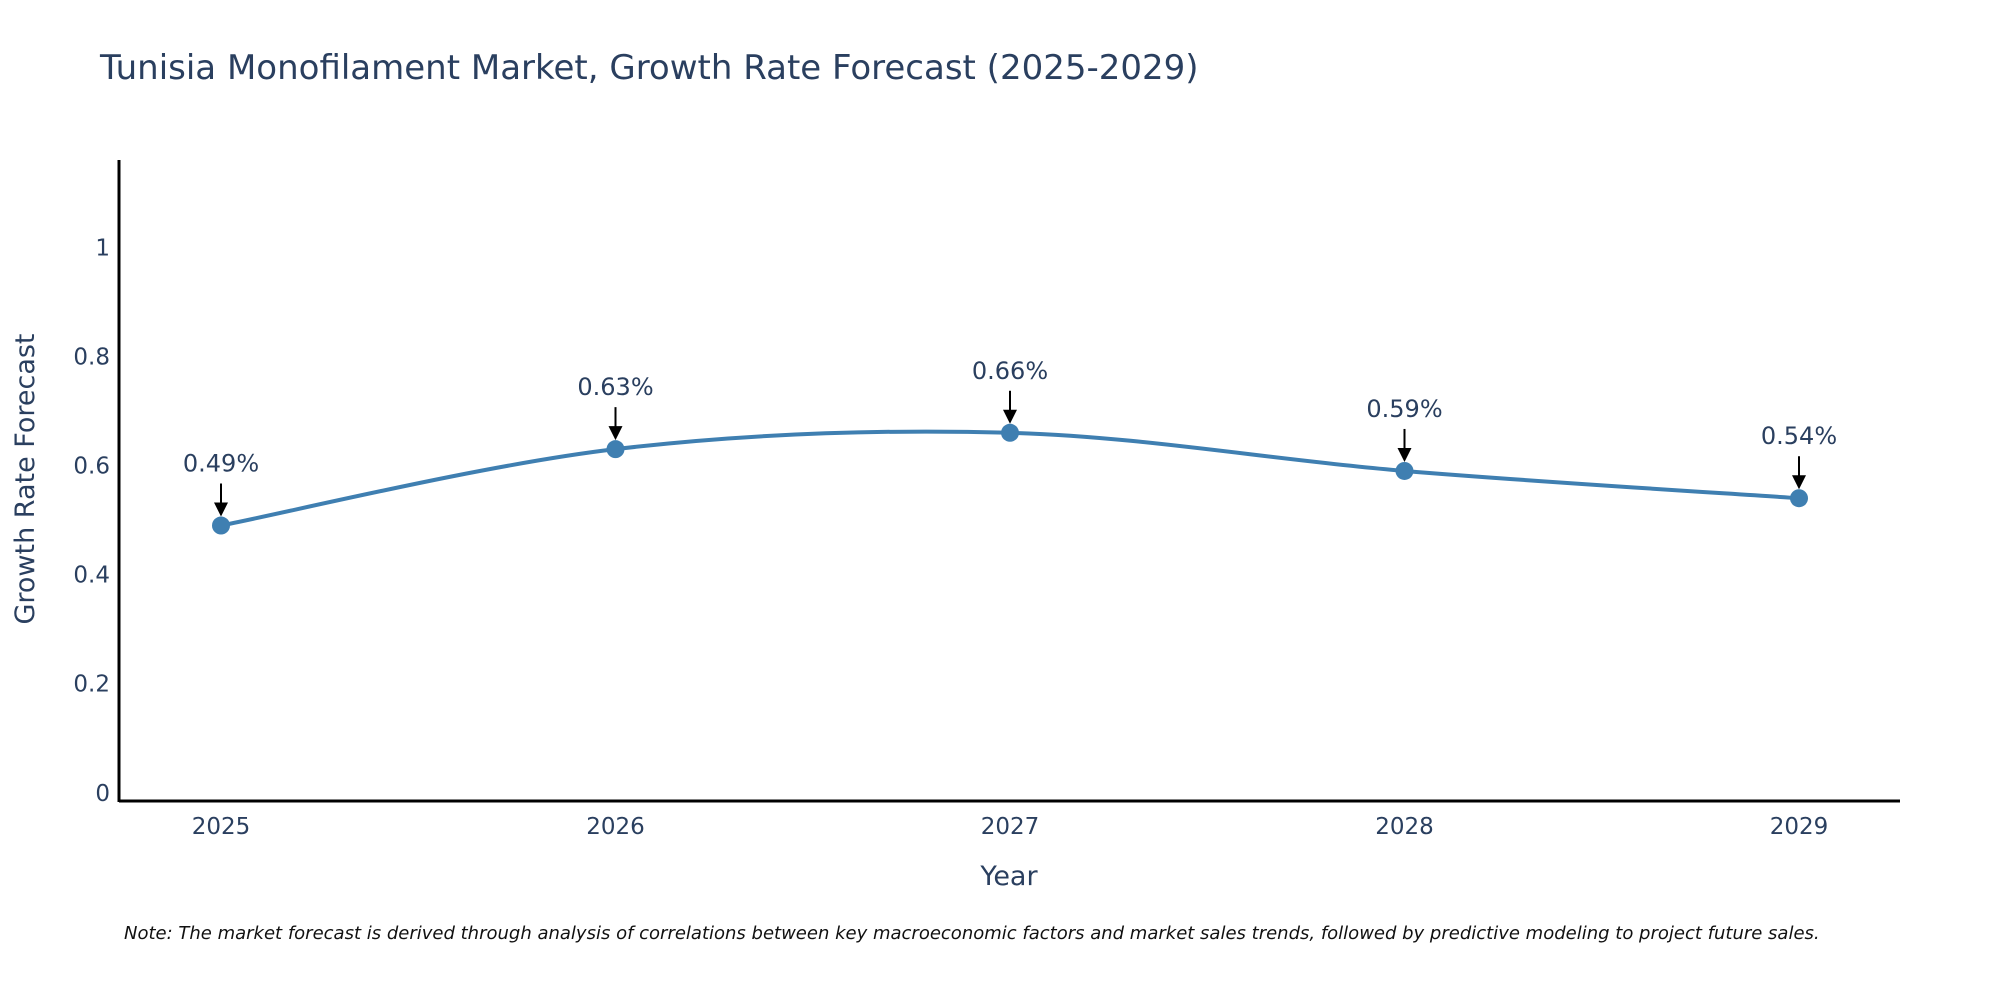 This screenshot has height=1000, width=2000. Describe the element at coordinates (1010, 371) in the screenshot. I see `data-label: 0.66%` at that location.